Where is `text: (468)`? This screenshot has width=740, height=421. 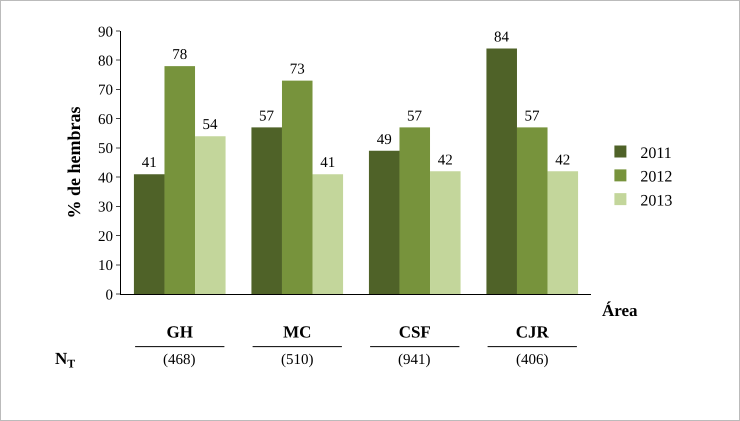
text: (468) is located at coordinates (179, 360).